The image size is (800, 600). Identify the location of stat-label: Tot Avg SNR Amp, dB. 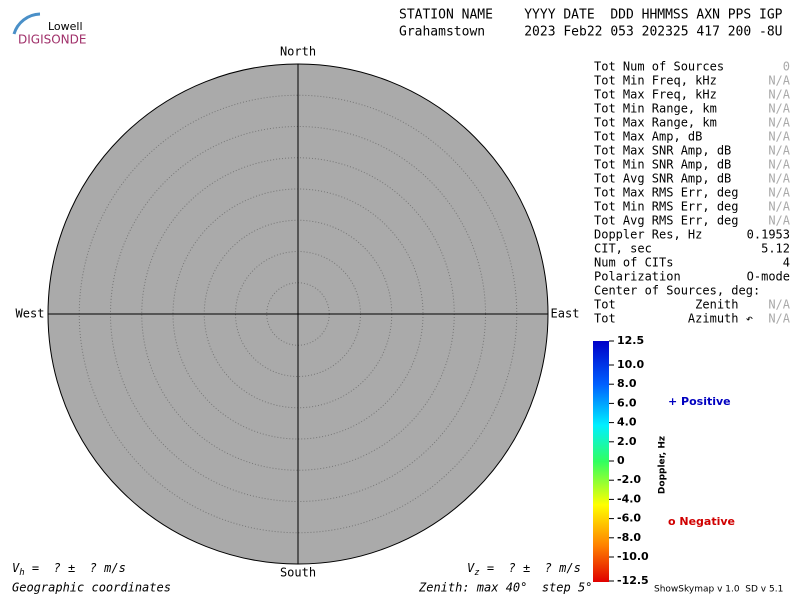
(662, 179).